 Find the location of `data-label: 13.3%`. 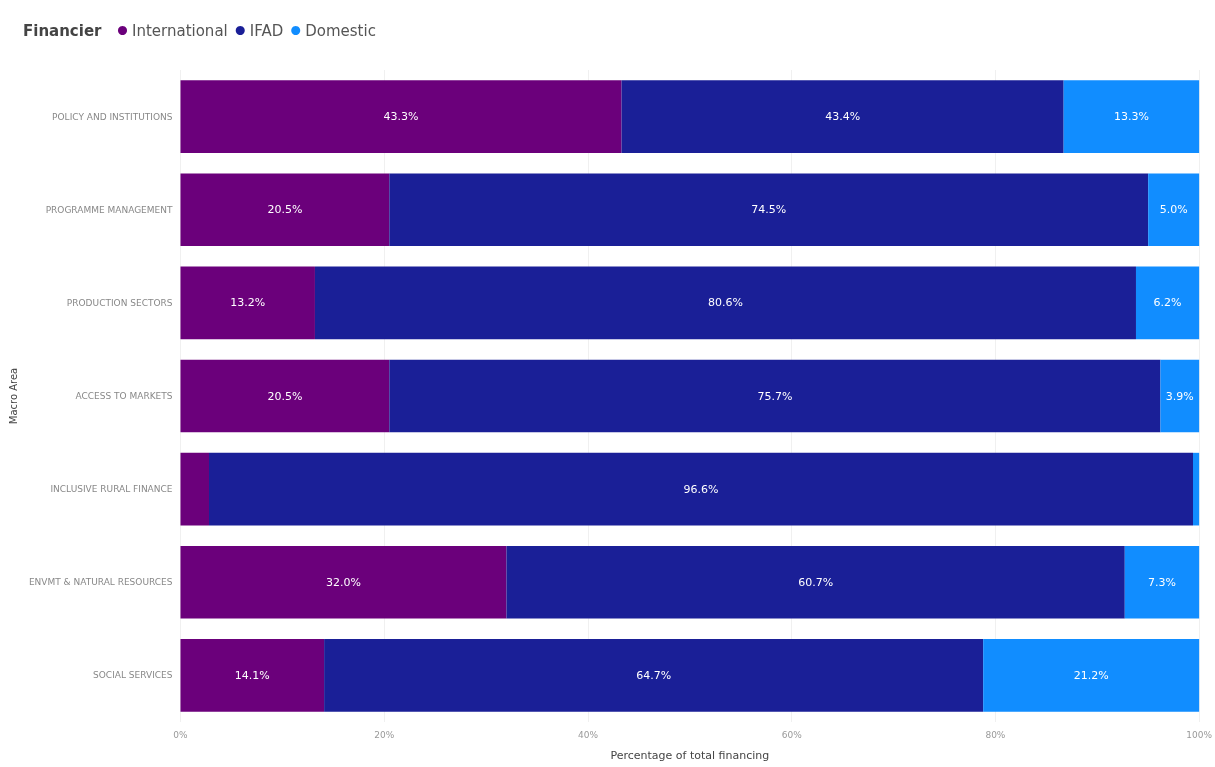

data-label: 13.3% is located at coordinates (1131, 117).